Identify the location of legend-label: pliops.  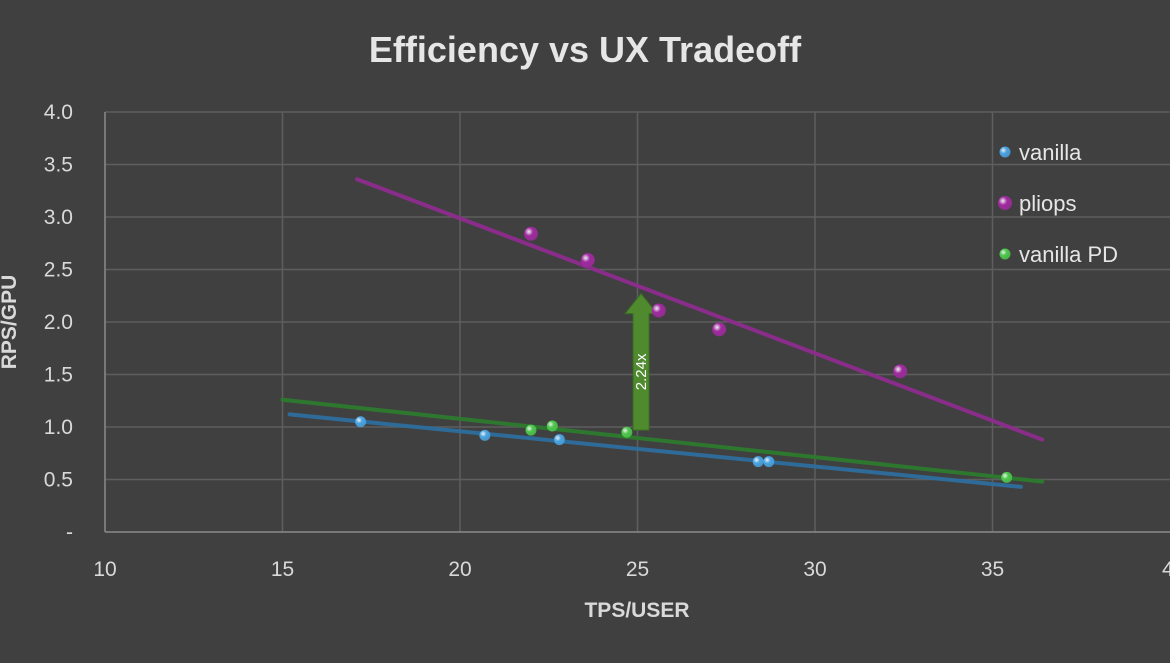
(1047, 203).